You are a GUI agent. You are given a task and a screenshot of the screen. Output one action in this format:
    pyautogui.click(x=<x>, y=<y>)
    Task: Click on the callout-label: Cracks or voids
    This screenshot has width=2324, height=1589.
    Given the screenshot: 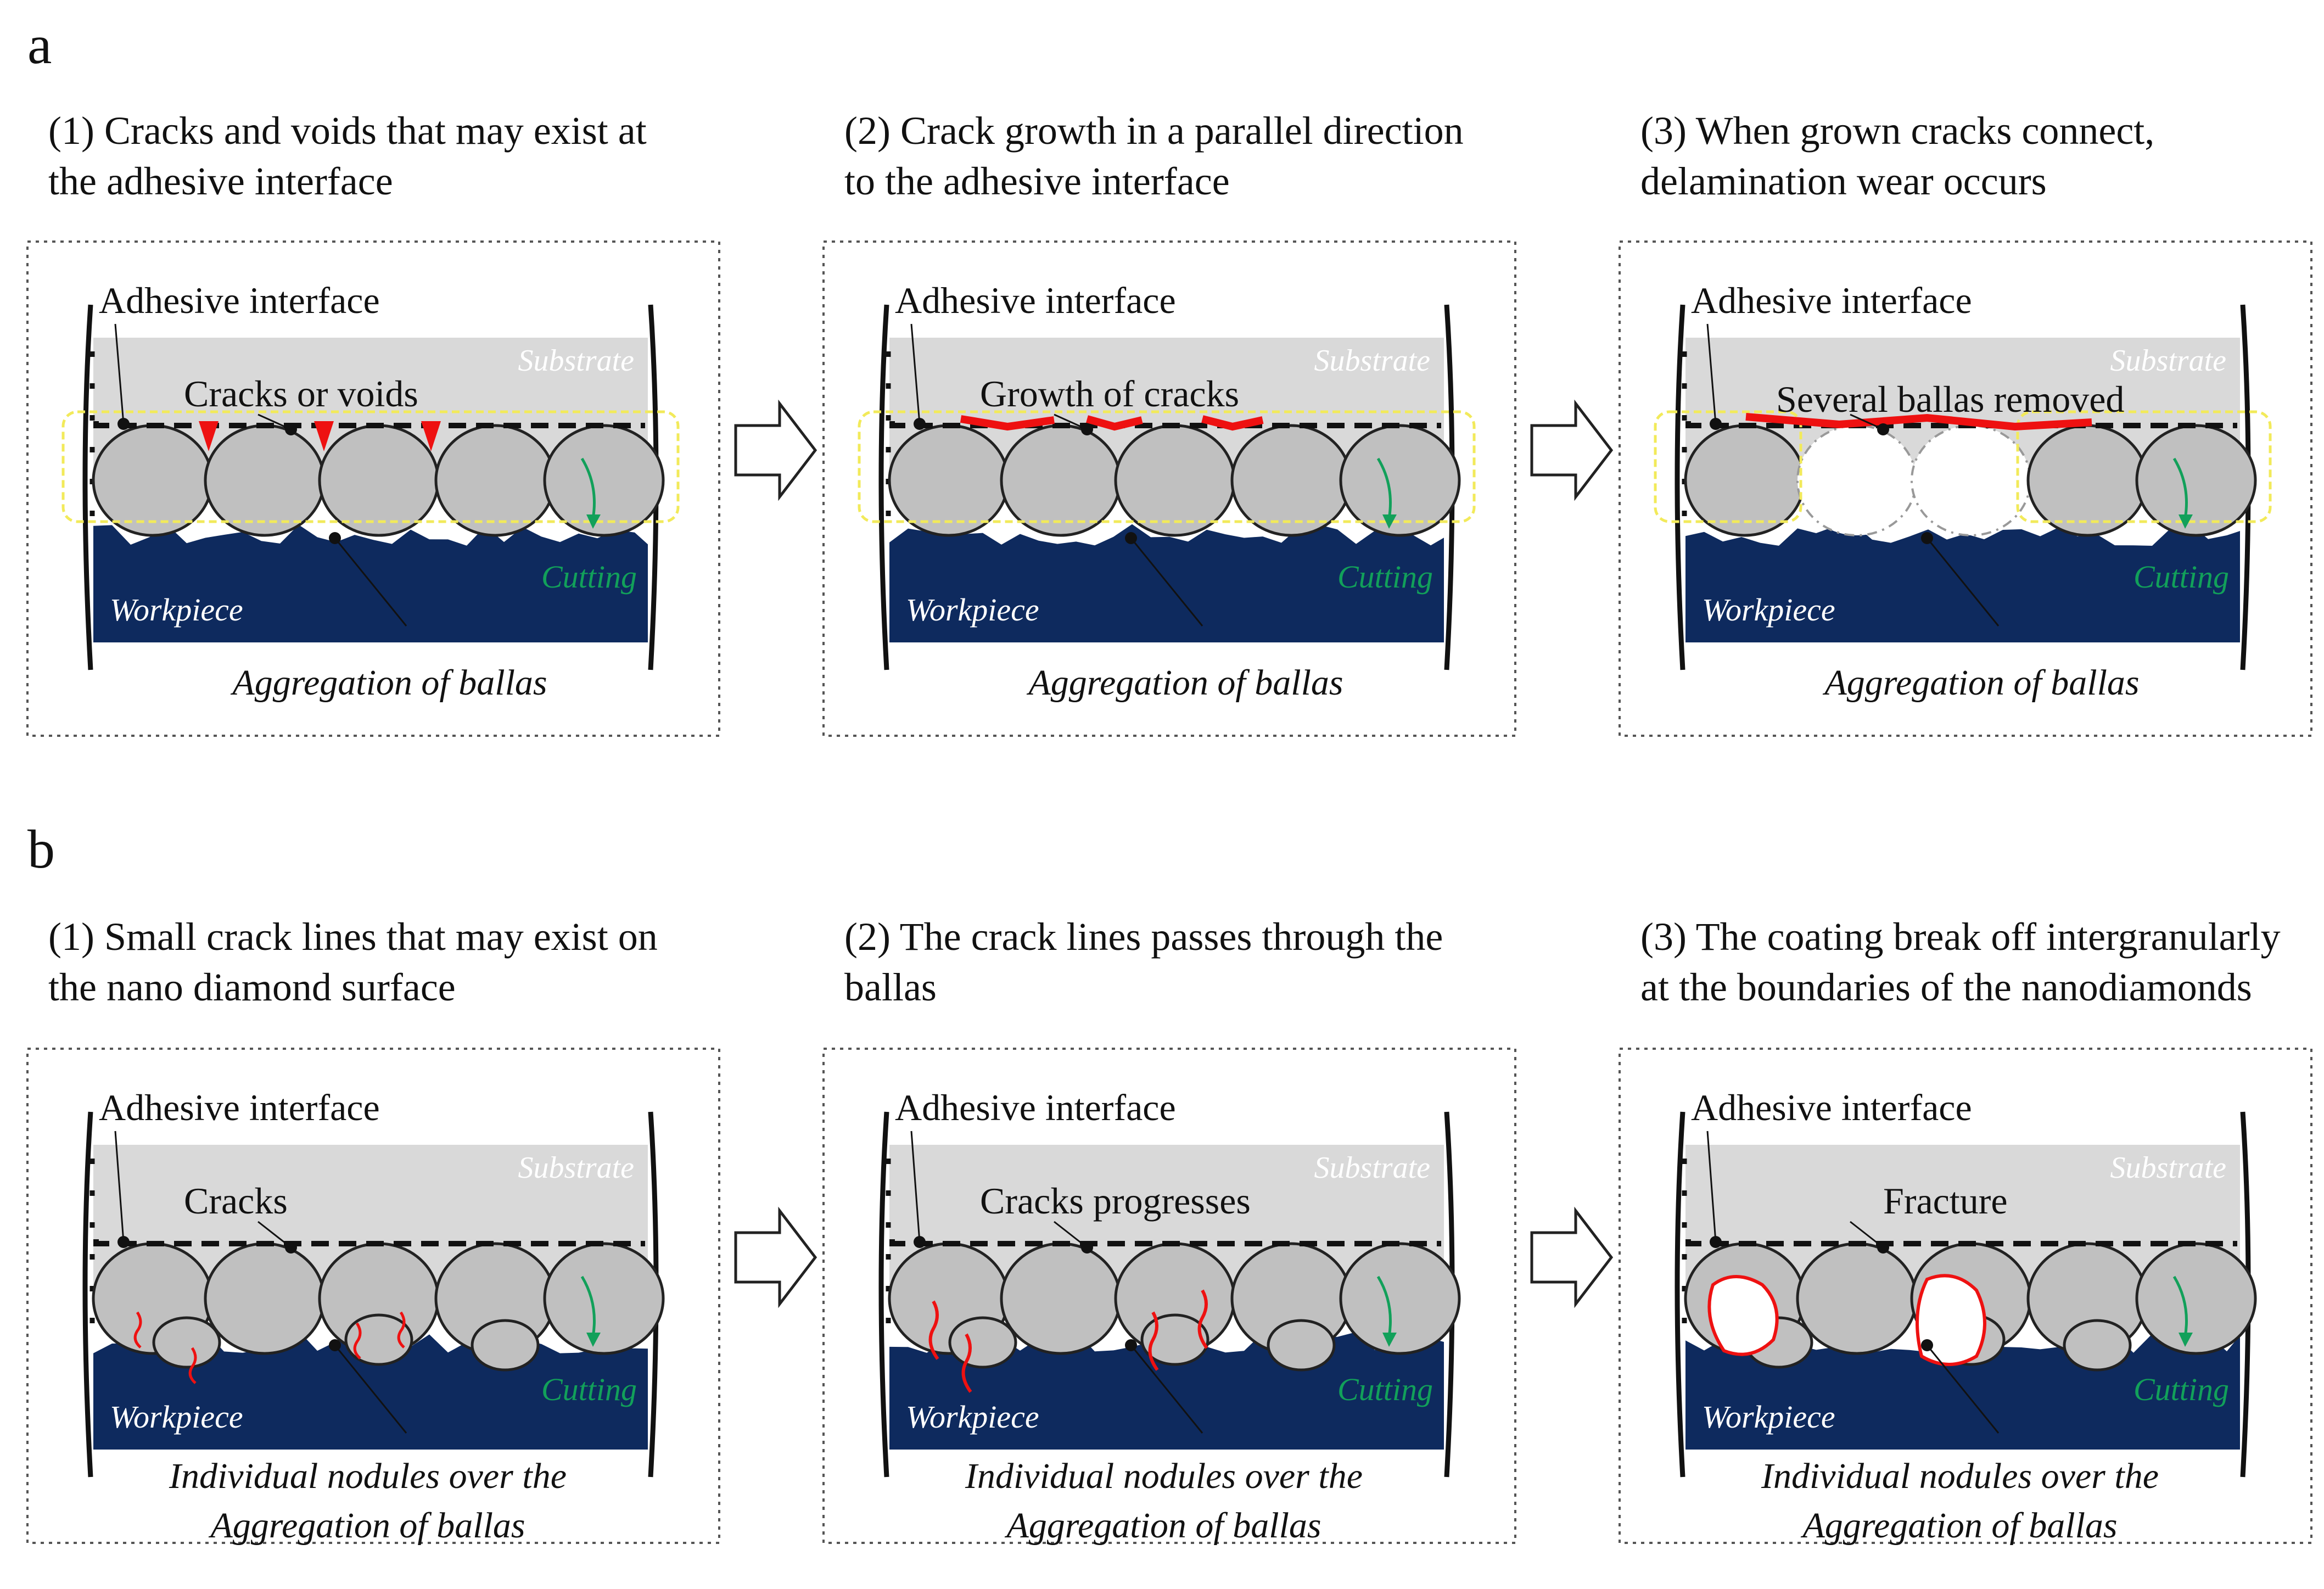 What is the action you would take?
    pyautogui.click(x=301, y=394)
    